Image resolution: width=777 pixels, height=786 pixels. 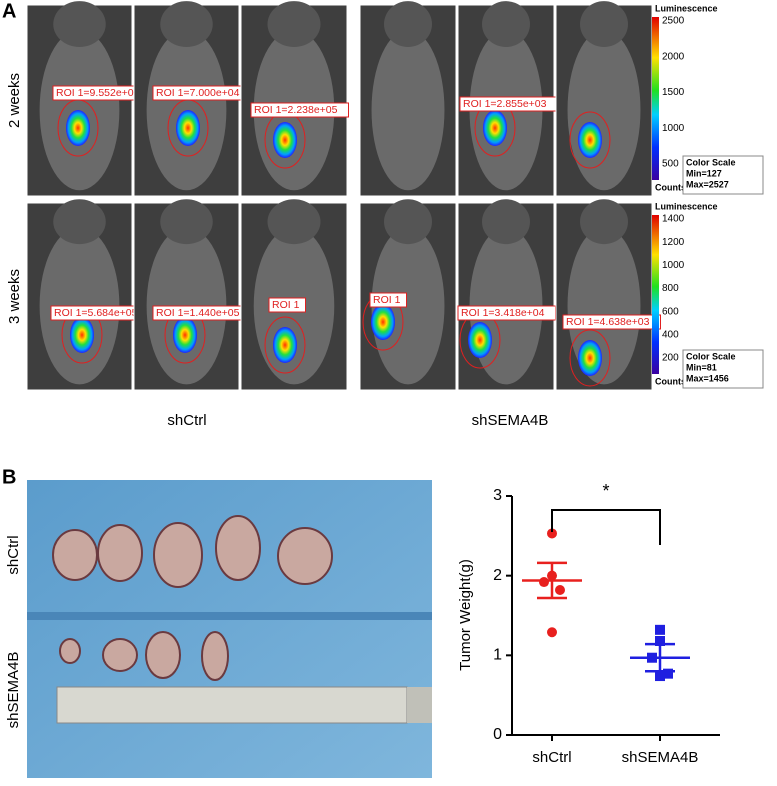 I want to click on color-scale-text: Max=1456, so click(x=707, y=378).